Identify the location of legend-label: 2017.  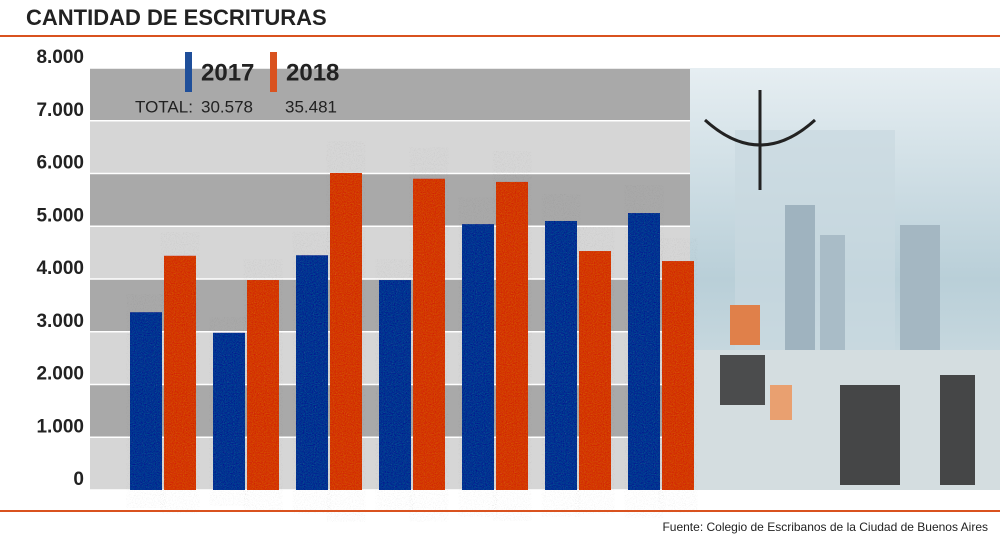
(227, 72).